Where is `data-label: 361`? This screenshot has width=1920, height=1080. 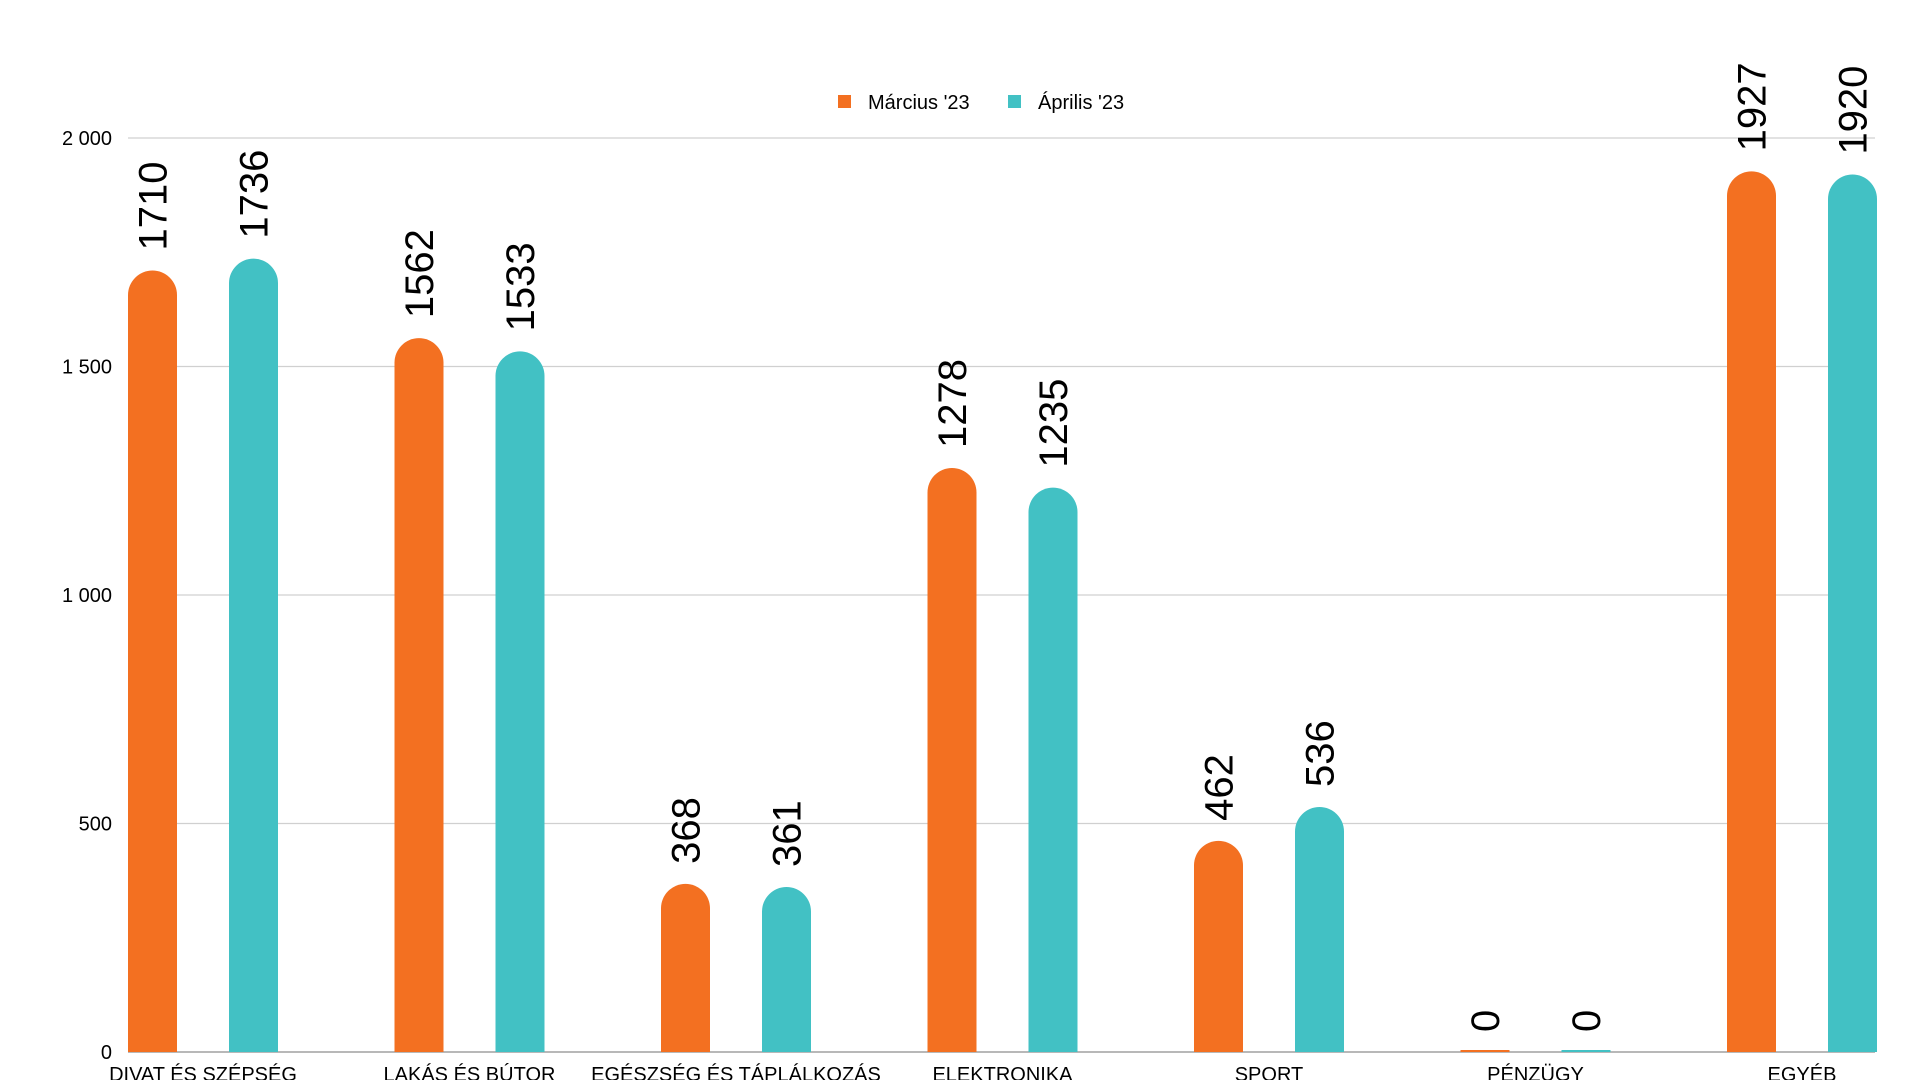
data-label: 361 is located at coordinates (788, 833).